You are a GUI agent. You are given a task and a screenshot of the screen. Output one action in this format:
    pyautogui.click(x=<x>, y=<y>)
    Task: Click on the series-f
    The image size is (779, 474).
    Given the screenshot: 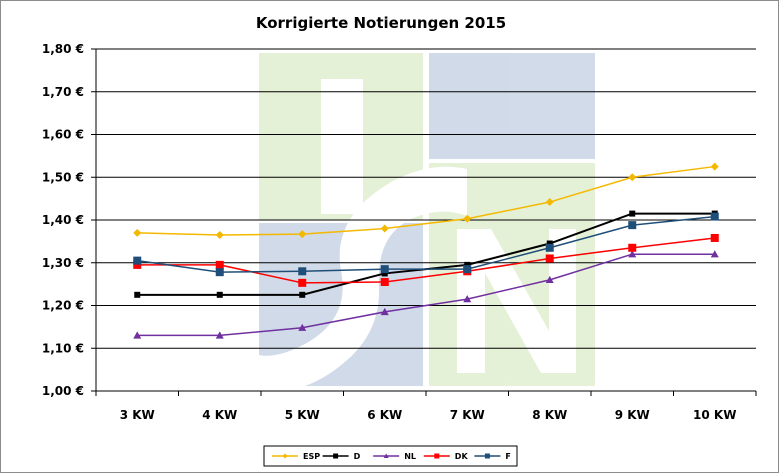 What is the action you would take?
    pyautogui.click(x=426, y=244)
    